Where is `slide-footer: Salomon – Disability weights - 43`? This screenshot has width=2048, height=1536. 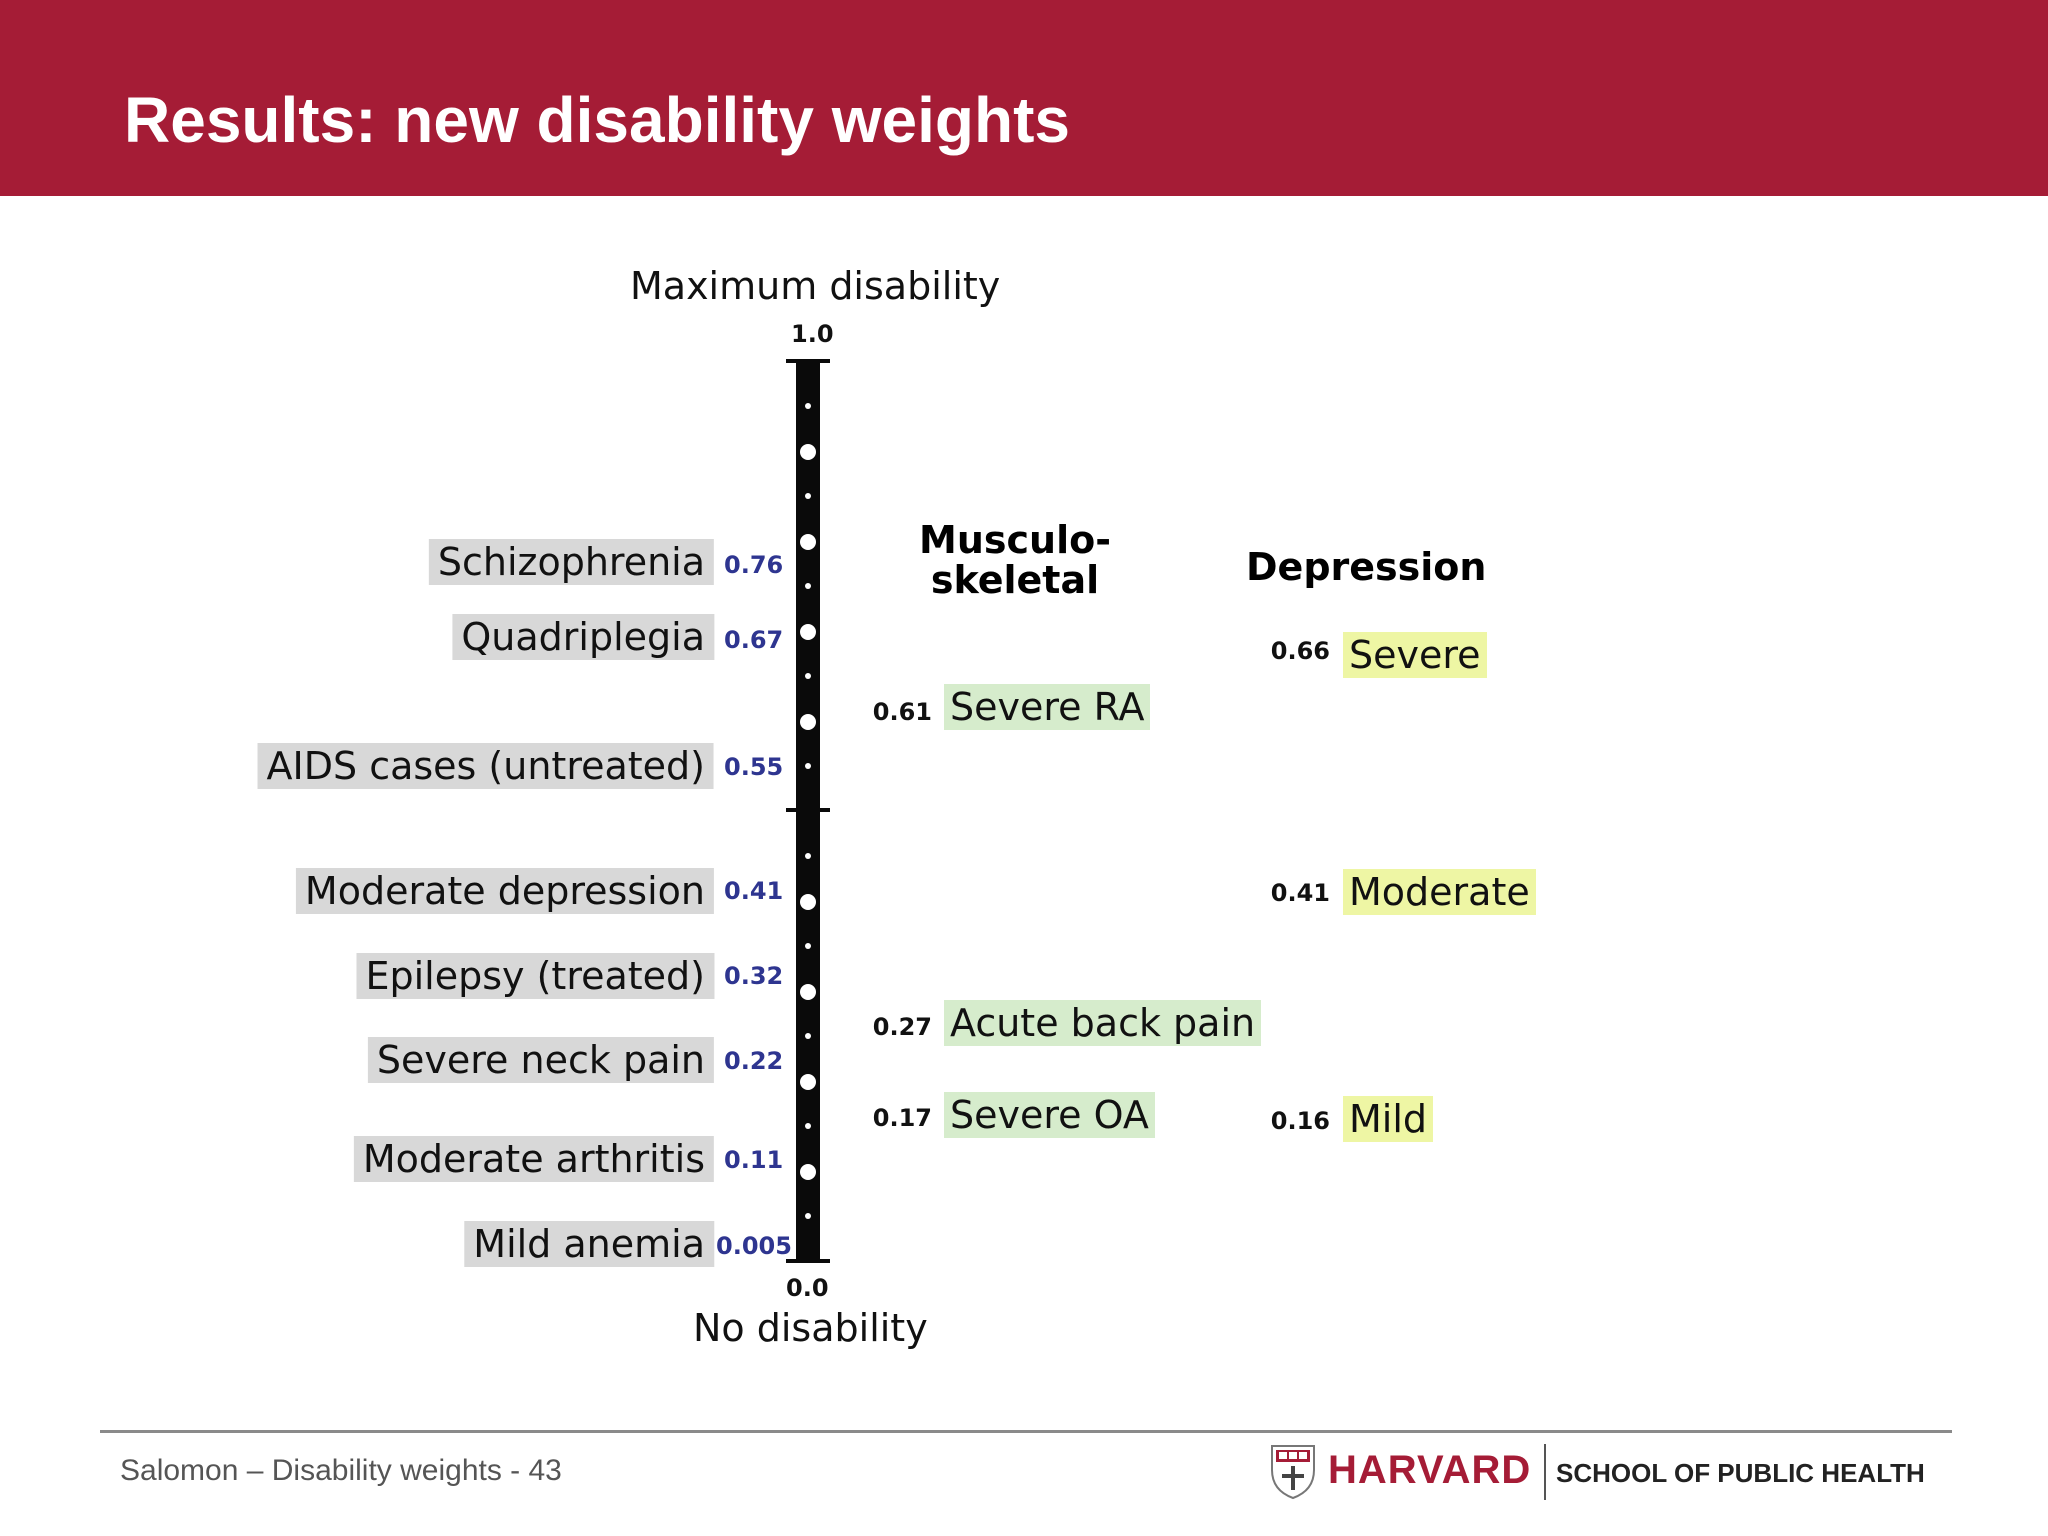 slide-footer: Salomon – Disability weights - 43 is located at coordinates (341, 1470).